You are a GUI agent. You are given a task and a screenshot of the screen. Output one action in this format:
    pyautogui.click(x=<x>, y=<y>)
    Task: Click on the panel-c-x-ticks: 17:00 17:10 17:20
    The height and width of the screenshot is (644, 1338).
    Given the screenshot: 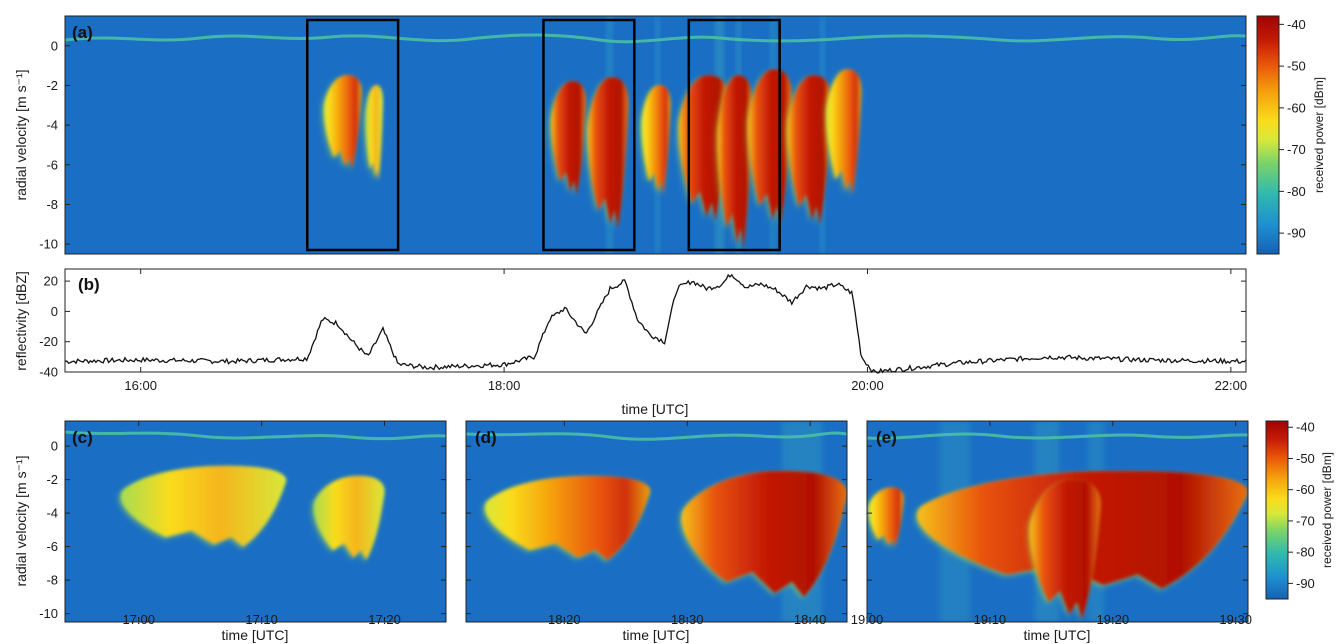 What is the action you would take?
    pyautogui.click(x=261, y=524)
    